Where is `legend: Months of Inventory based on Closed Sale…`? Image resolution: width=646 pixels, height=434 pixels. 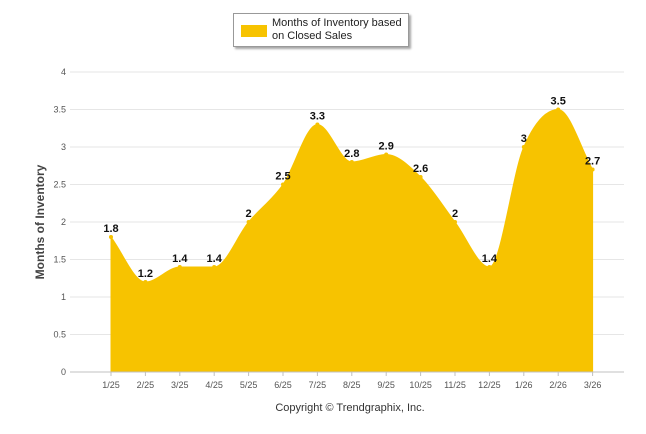
legend: Months of Inventory based on Closed Sale… is located at coordinates (321, 30).